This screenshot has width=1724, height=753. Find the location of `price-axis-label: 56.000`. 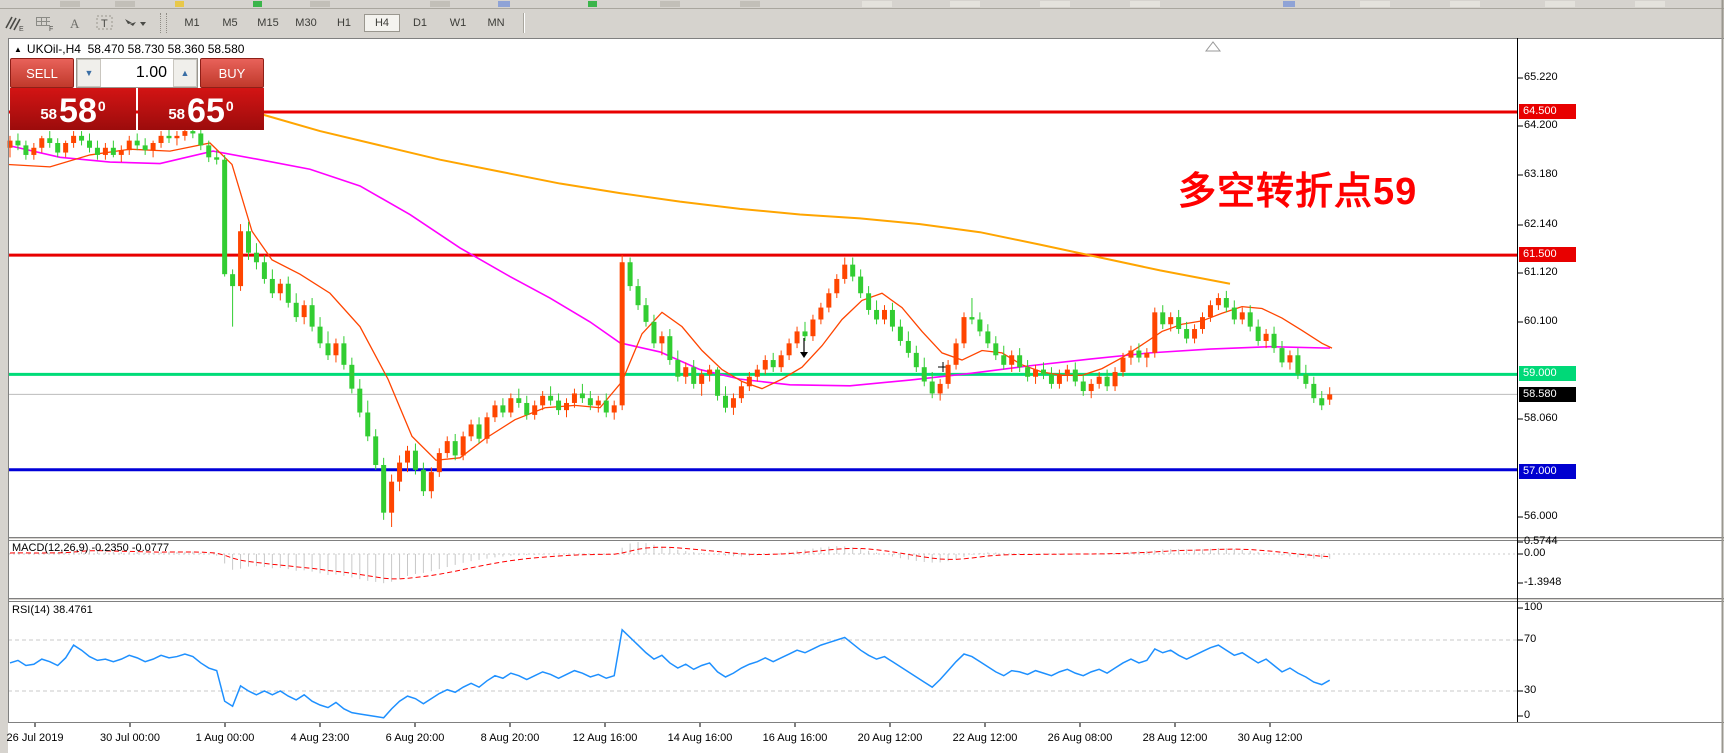

price-axis-label: 56.000 is located at coordinates (1541, 516).